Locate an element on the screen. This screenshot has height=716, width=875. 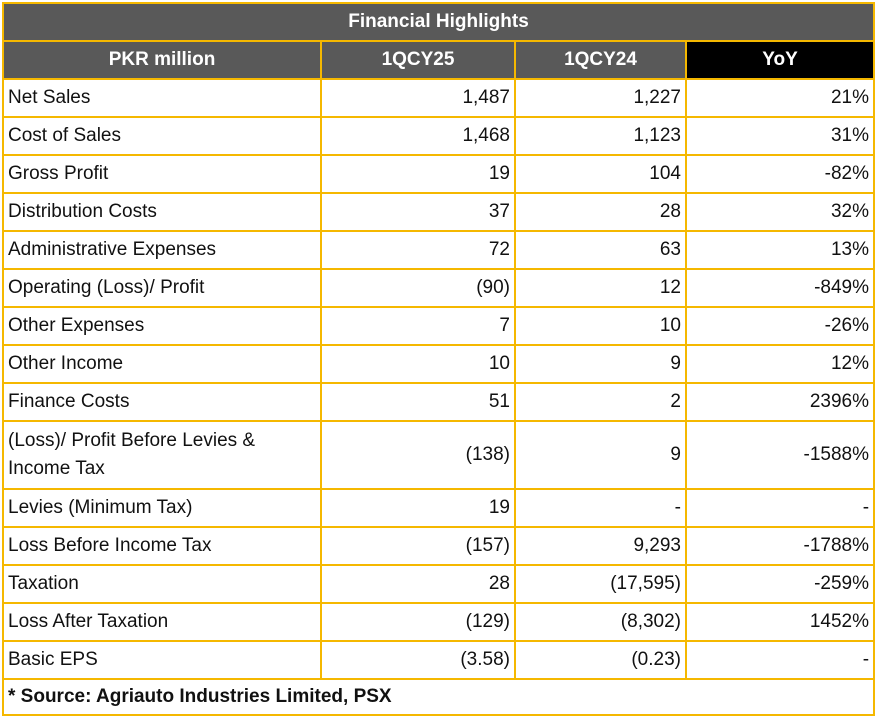
row-label: Loss Before Income Tax is located at coordinates (162, 546).